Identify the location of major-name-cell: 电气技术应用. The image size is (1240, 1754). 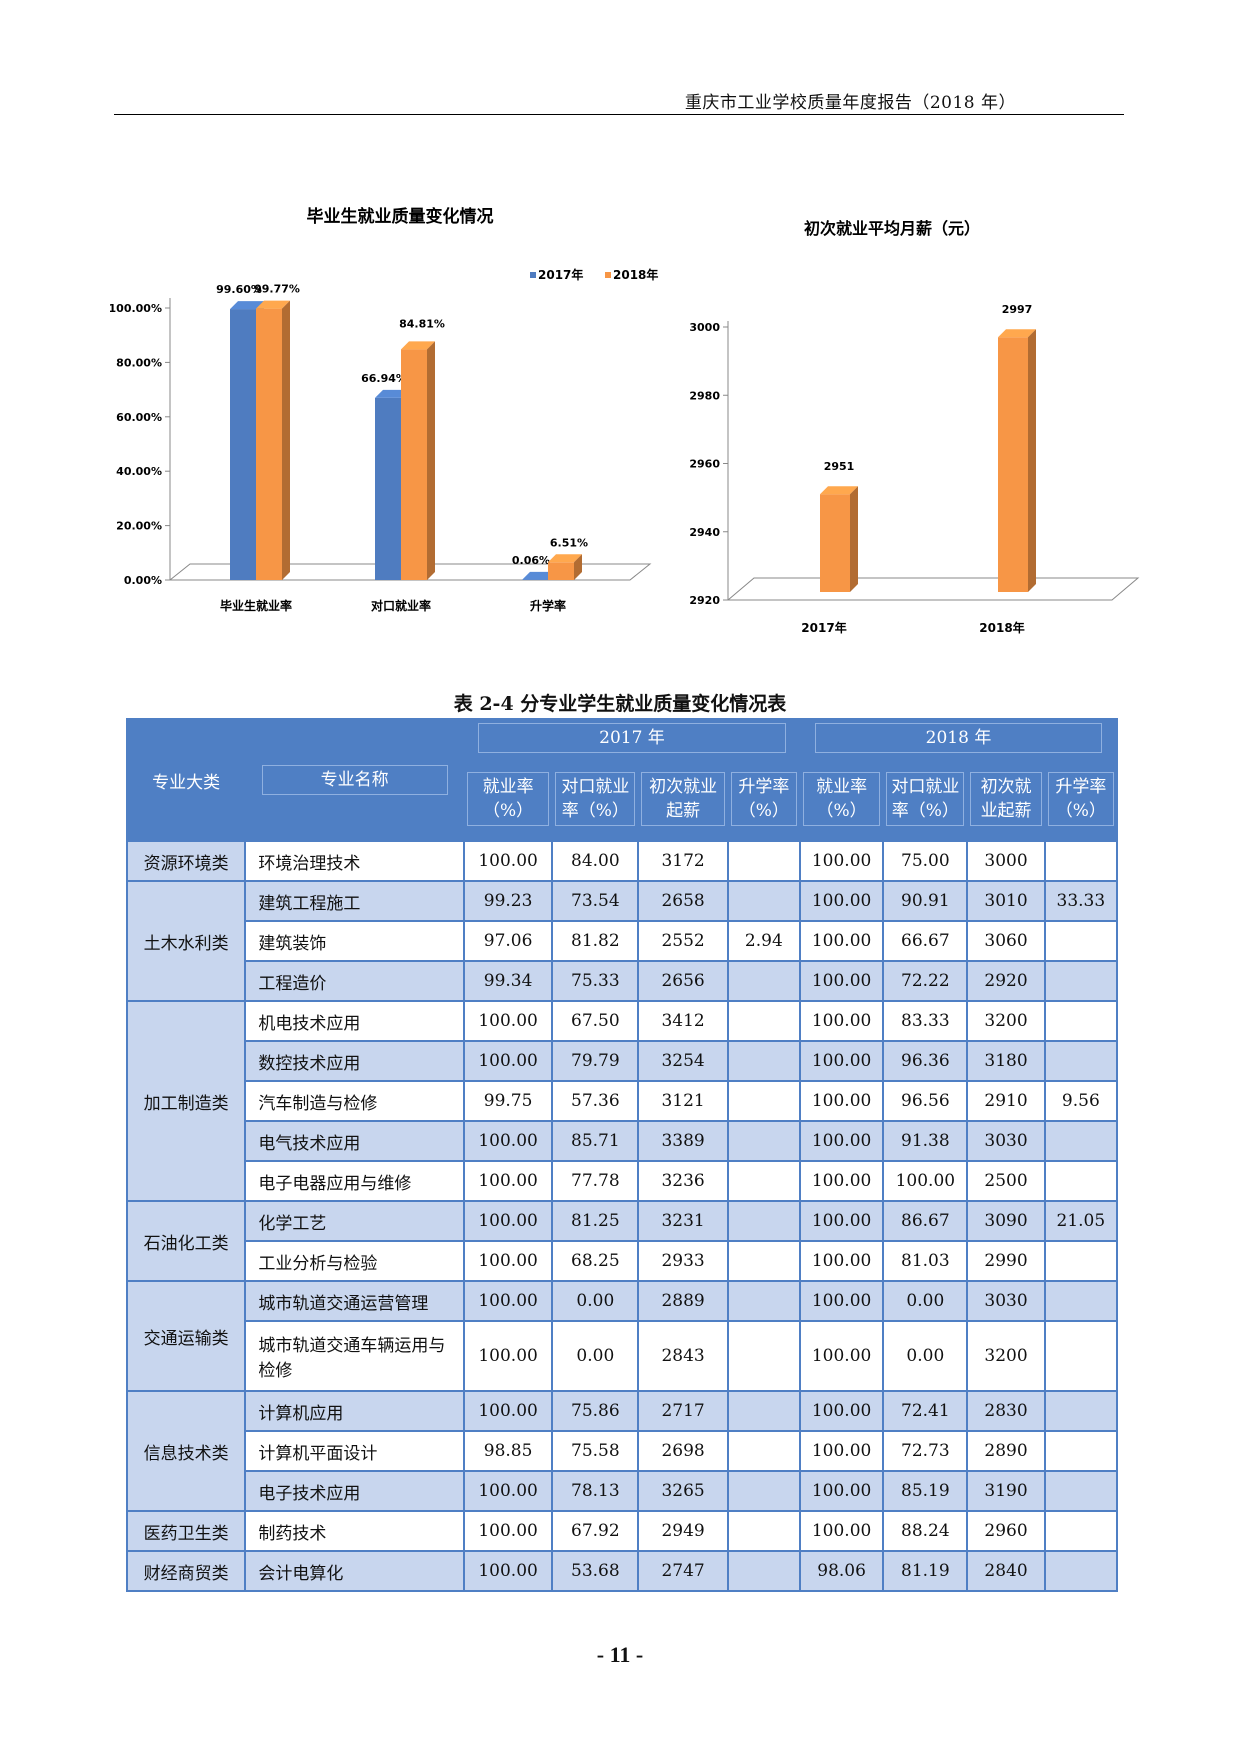
(354, 1141).